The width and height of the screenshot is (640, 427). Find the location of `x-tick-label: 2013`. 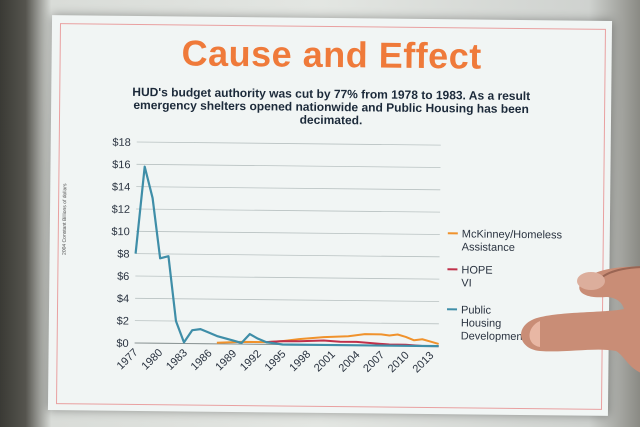

x-tick-label: 2013 is located at coordinates (424, 363).